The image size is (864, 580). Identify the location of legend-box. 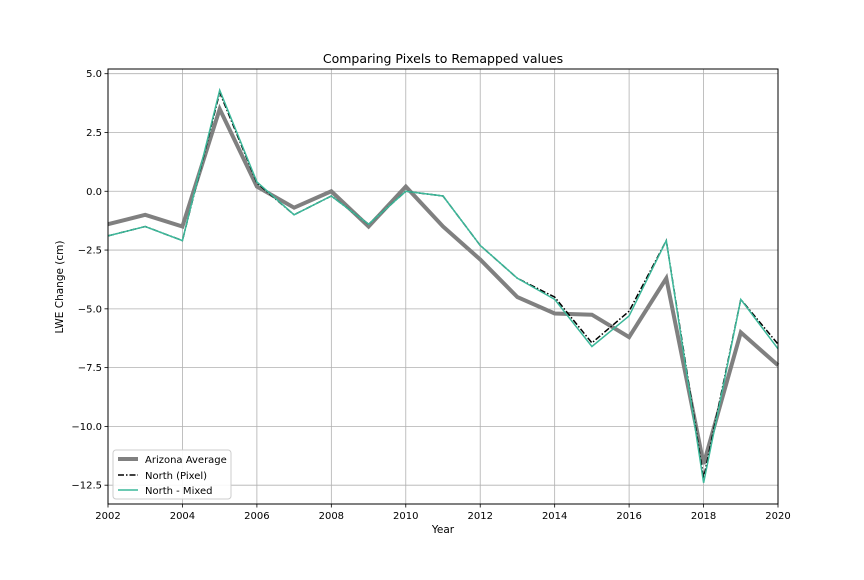
(172, 474).